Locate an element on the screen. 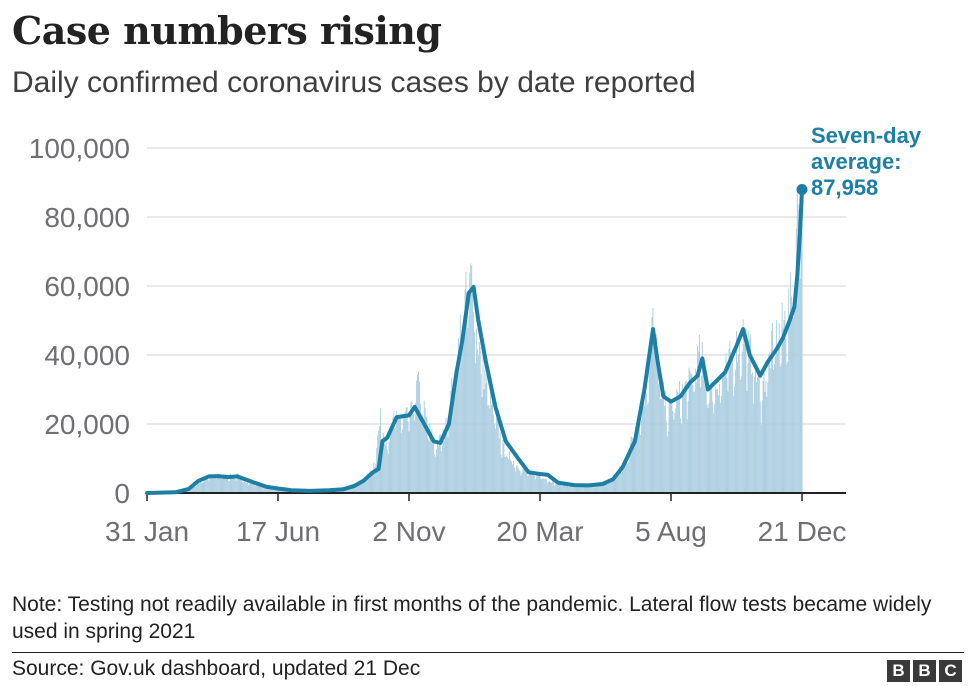 This screenshot has height=686, width=976. axes is located at coordinates (496, 496).